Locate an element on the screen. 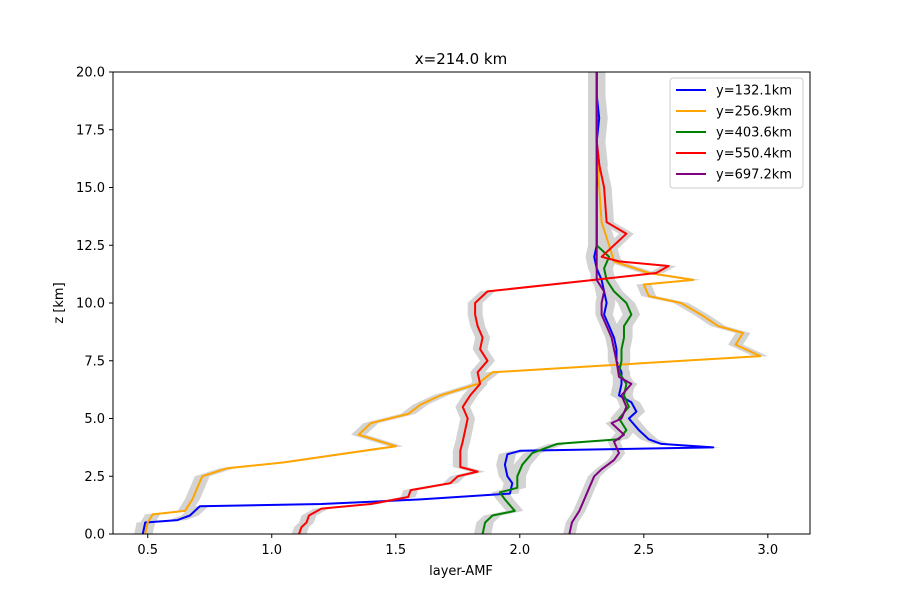 The image size is (900, 600). x-axis-title: layer-AMF is located at coordinates (461, 571).